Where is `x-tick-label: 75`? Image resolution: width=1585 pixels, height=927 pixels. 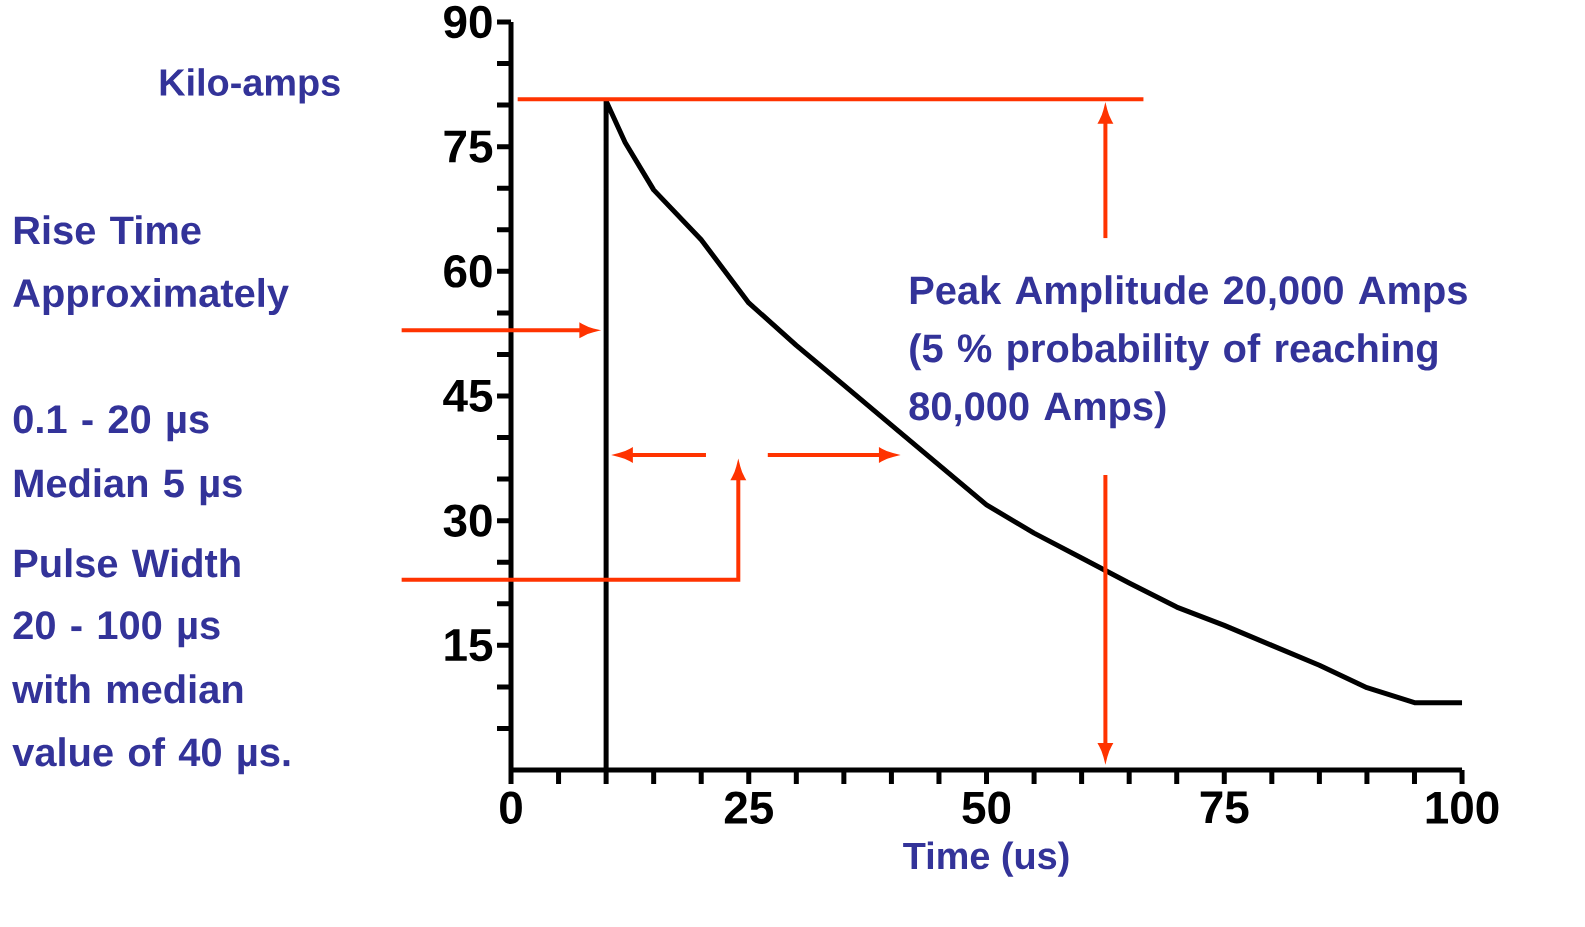 x-tick-label: 75 is located at coordinates (1224, 807).